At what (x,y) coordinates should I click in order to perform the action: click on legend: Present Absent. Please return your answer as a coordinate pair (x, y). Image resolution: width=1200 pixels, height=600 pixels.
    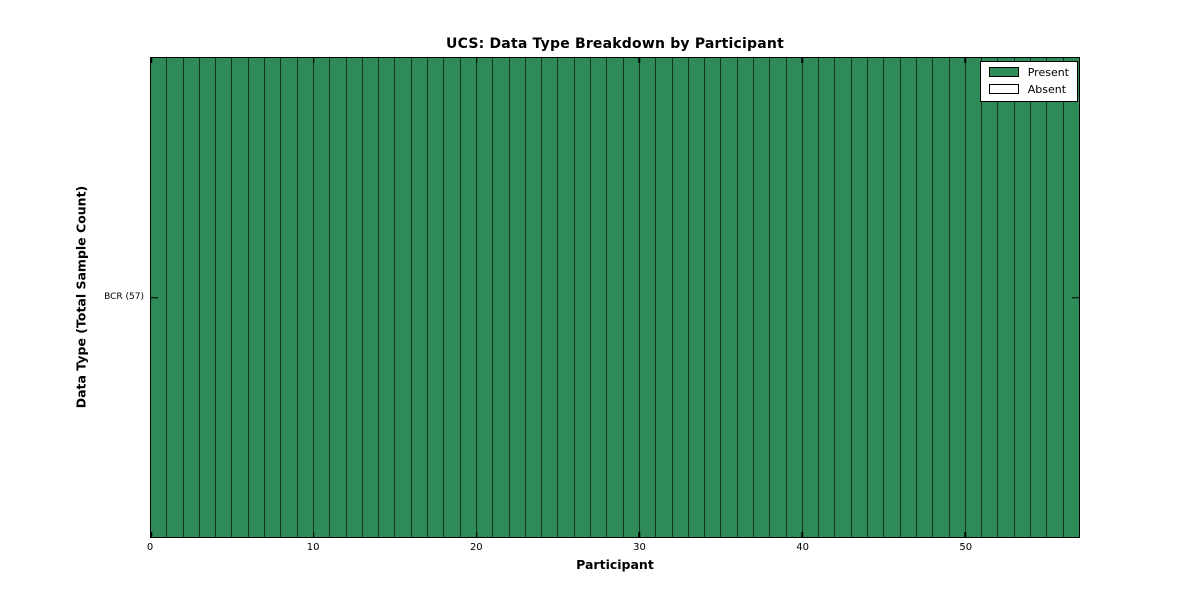
    Looking at the image, I should click on (1028, 81).